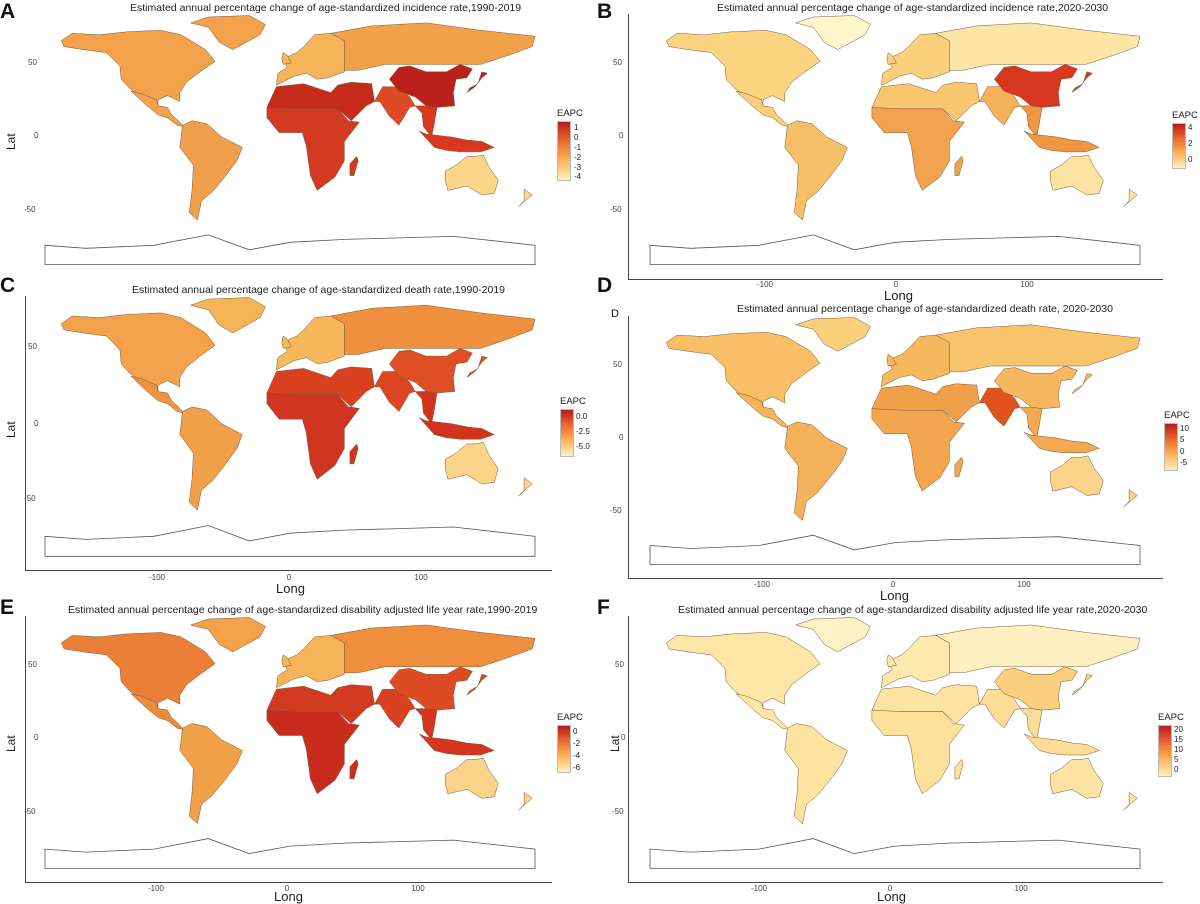 The height and width of the screenshot is (904, 1200). What do you see at coordinates (896, 284) in the screenshot?
I see `x-tick: 0` at bounding box center [896, 284].